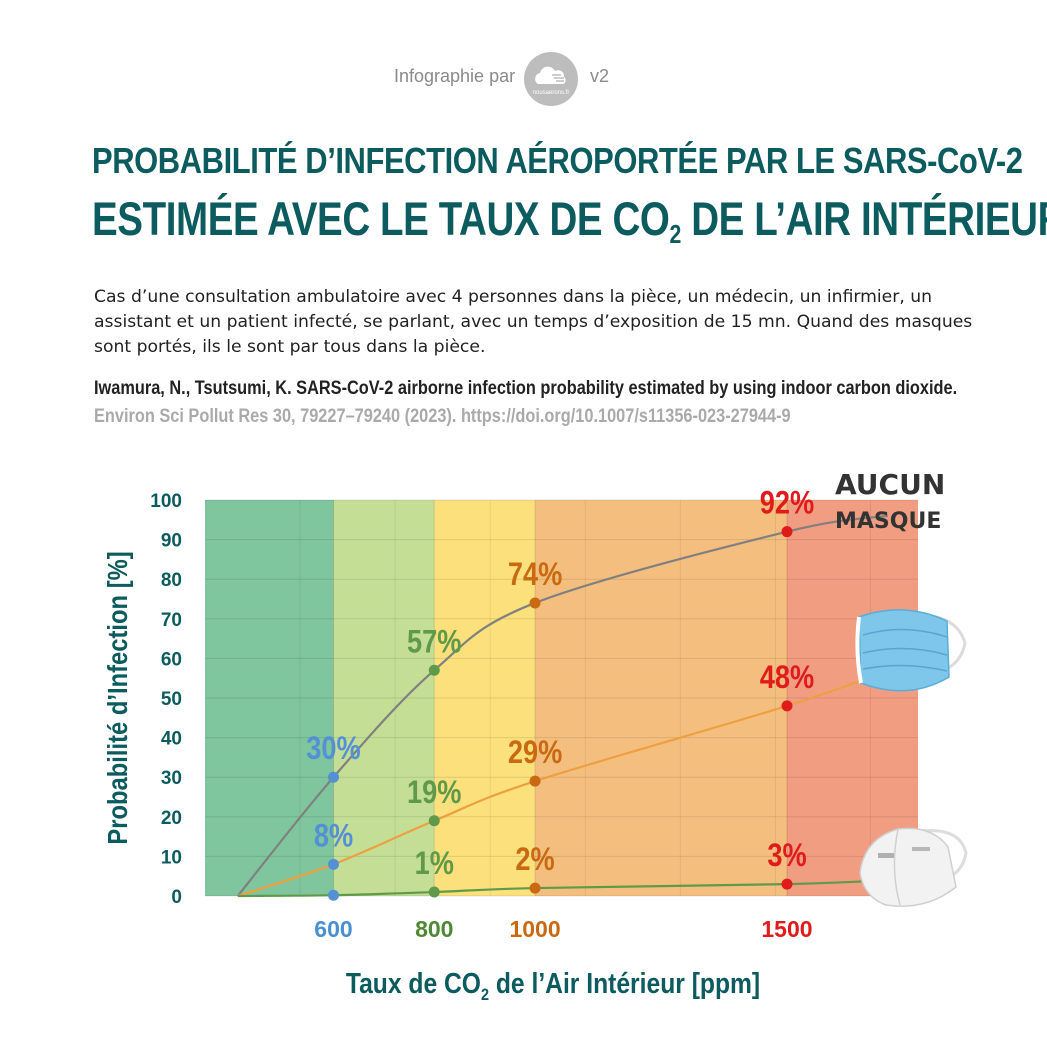 This screenshot has width=1047, height=1048. I want to click on data-label-1: 8%, so click(333, 836).